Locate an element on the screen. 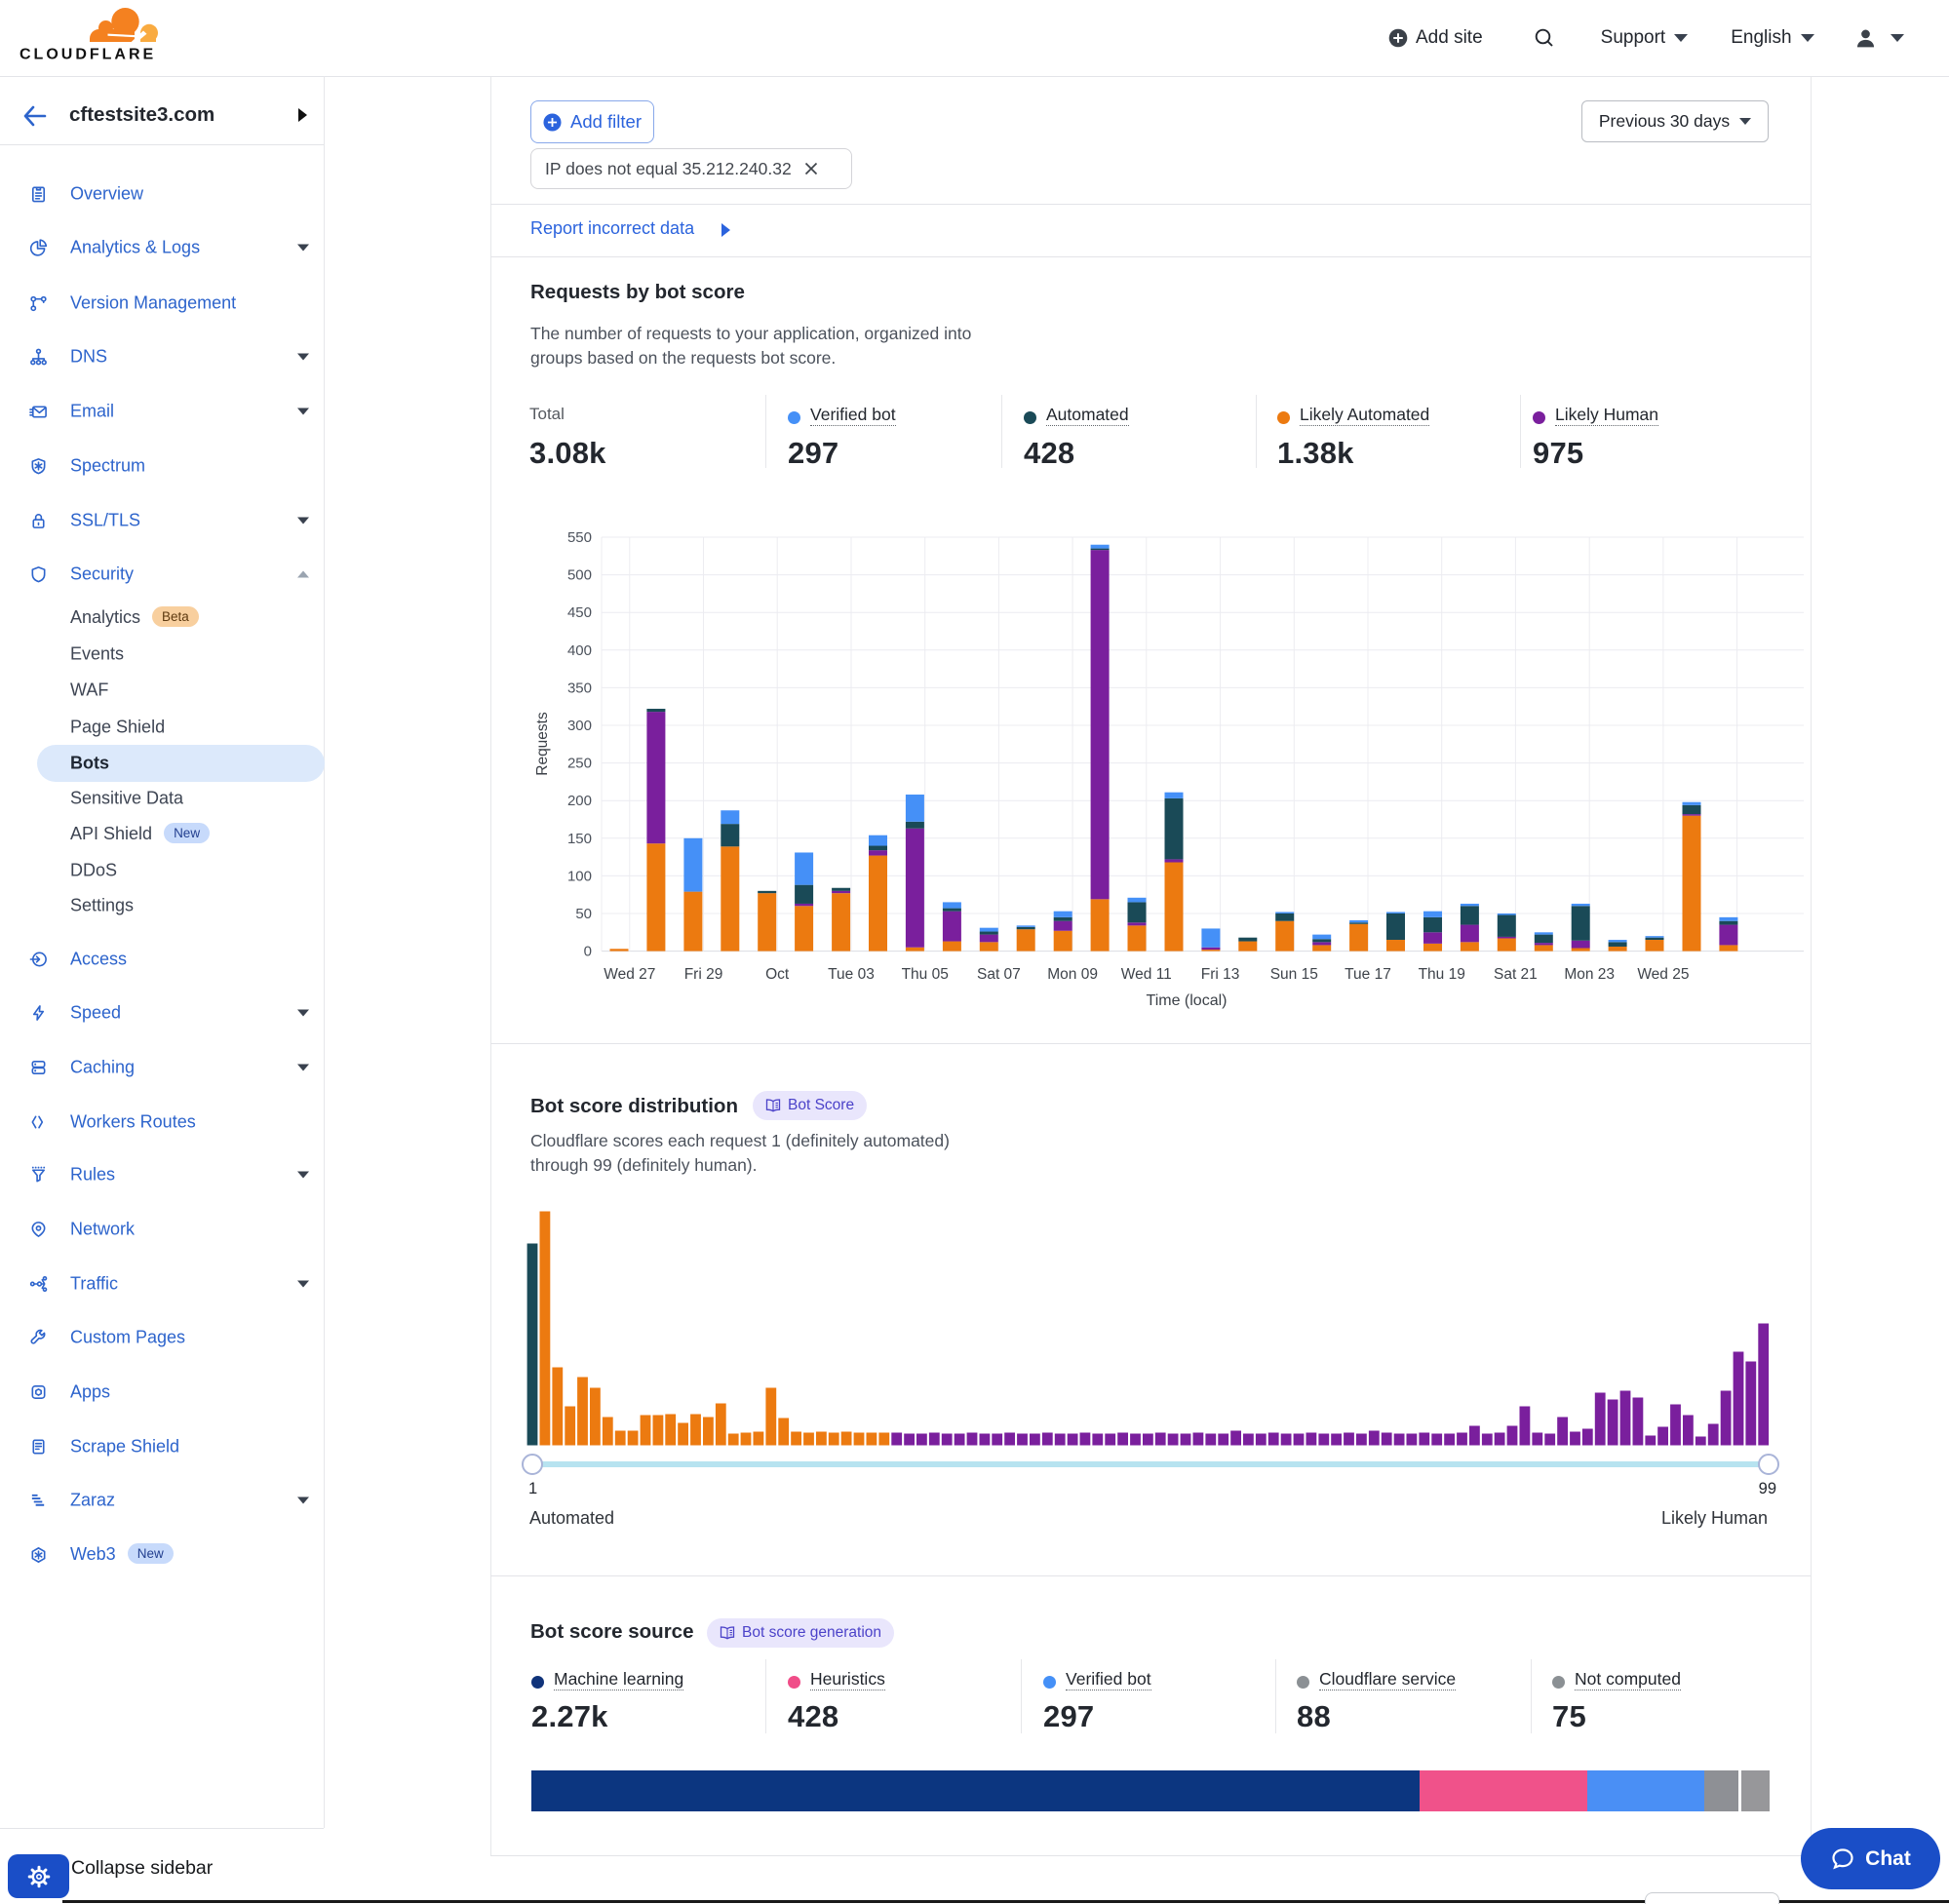 The width and height of the screenshot is (1949, 1904). svg-text: 0 is located at coordinates (588, 952).